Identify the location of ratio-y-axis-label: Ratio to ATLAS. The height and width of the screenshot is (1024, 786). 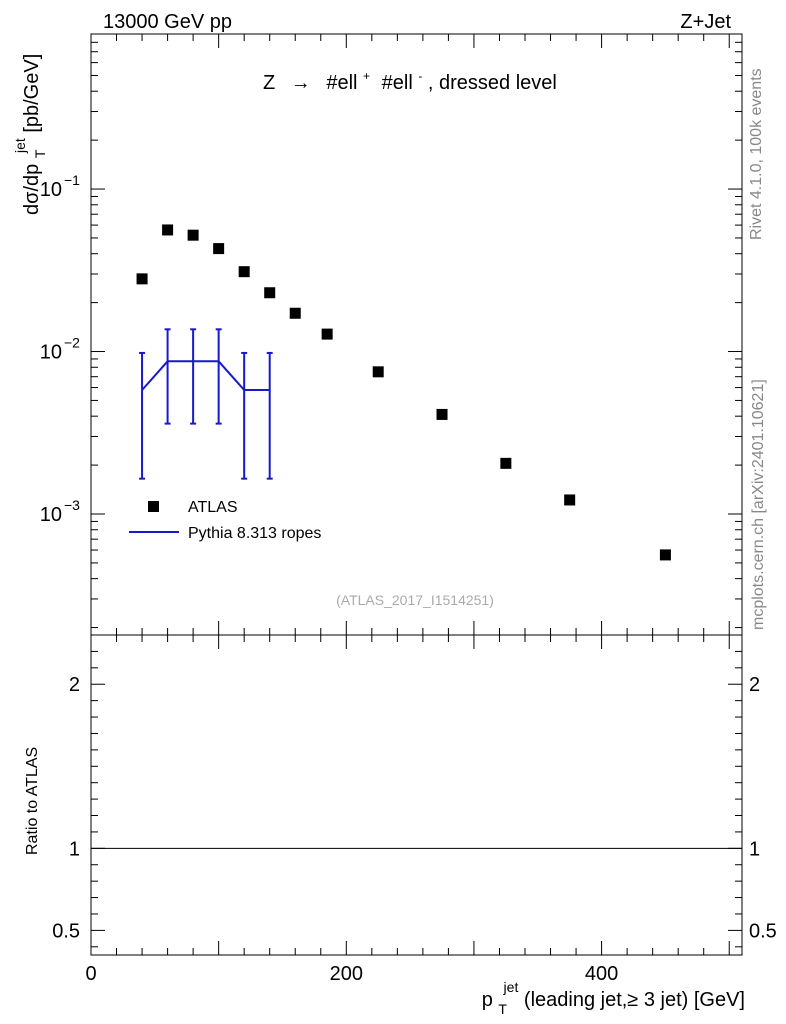
(32, 801).